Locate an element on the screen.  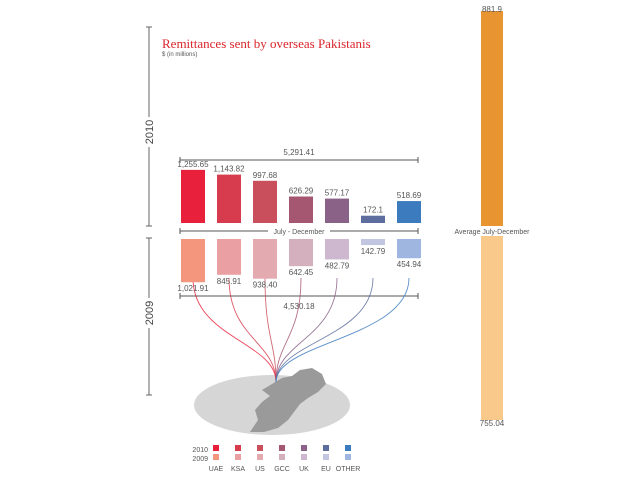
value-label-2010-uk: 577.17 is located at coordinates (337, 193).